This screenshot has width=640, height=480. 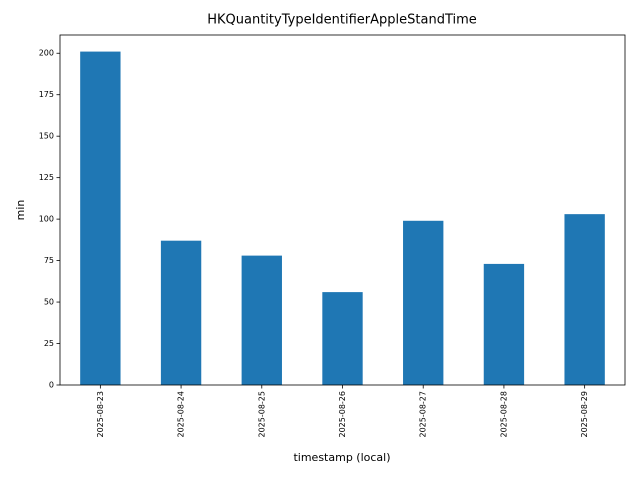 What do you see at coordinates (20, 210) in the screenshot?
I see `y-axis-label: min` at bounding box center [20, 210].